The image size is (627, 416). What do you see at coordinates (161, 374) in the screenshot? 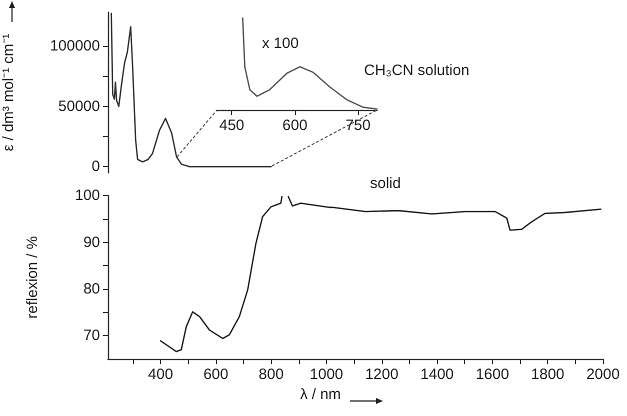
I see `x-tick-label: 400` at bounding box center [161, 374].